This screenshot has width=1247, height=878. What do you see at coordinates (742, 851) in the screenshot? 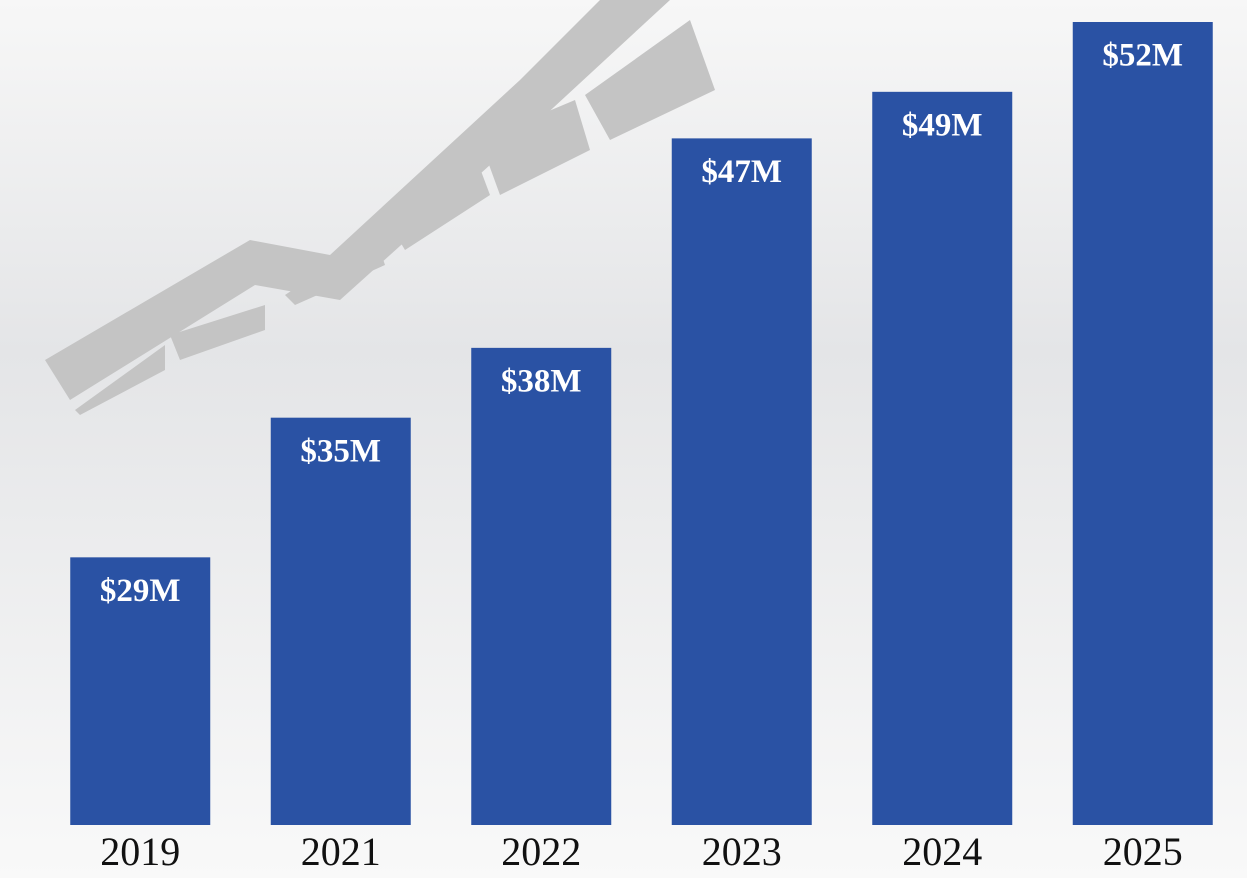
I see `x-tick-label: 2023` at bounding box center [742, 851].